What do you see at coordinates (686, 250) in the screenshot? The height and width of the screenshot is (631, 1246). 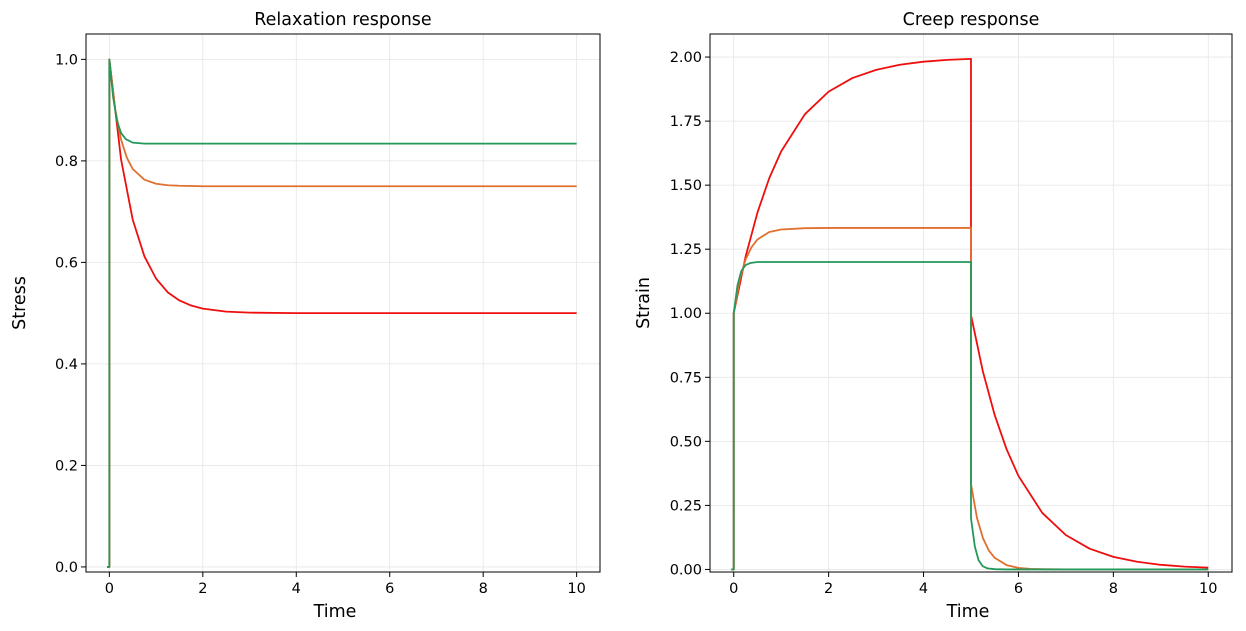 I see `y-tick-label: 1.25` at bounding box center [686, 250].